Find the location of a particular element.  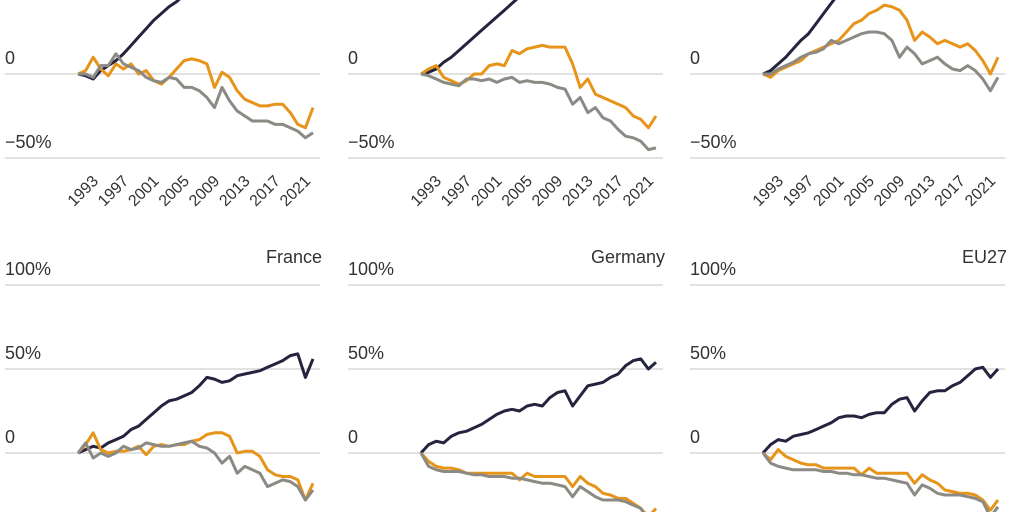

panel-title: Germany is located at coordinates (628, 257).